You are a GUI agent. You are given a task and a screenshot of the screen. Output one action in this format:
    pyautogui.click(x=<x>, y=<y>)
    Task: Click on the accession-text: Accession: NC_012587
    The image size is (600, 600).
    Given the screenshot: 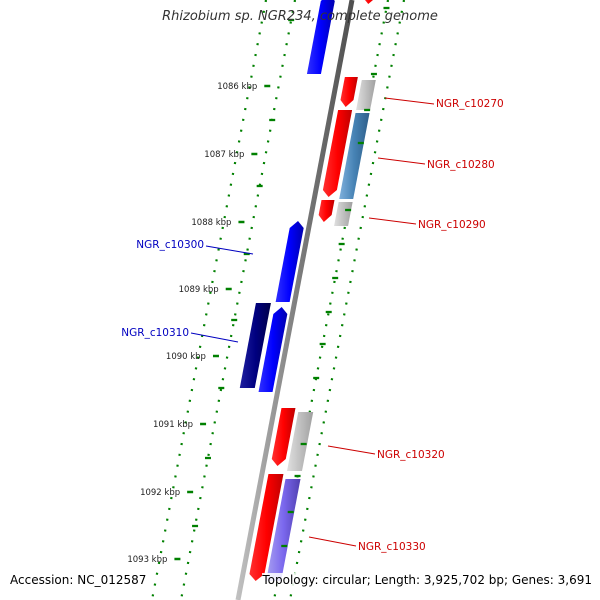 What is the action you would take?
    pyautogui.click(x=78, y=580)
    